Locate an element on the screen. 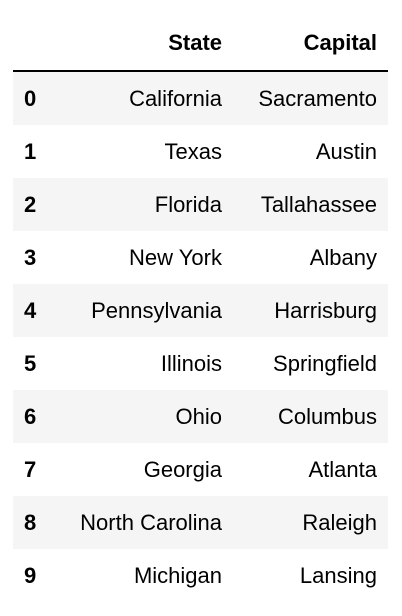 The width and height of the screenshot is (402, 616). header-row: State Capital is located at coordinates (200, 44).